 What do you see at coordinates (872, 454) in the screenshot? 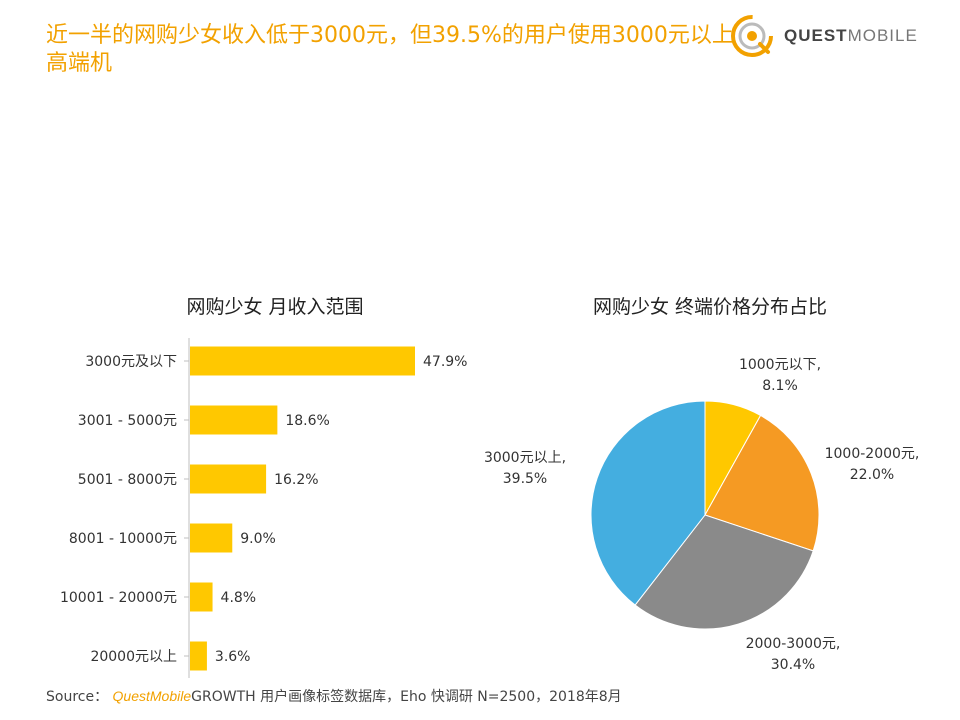
I see `pie-category-label: 1000-2000元,` at bounding box center [872, 454].